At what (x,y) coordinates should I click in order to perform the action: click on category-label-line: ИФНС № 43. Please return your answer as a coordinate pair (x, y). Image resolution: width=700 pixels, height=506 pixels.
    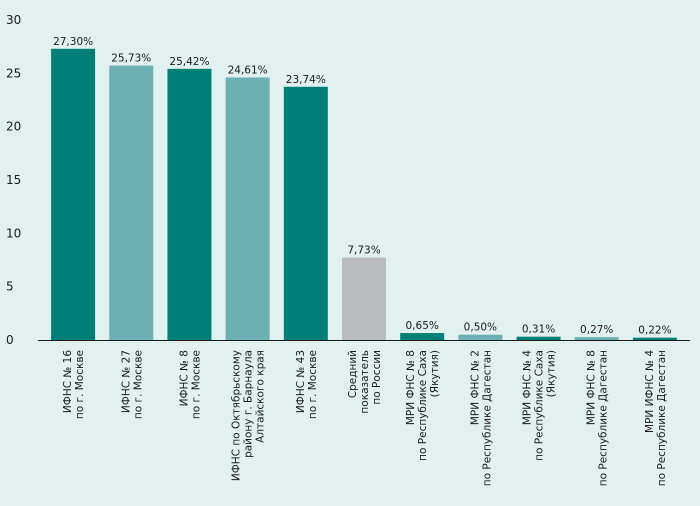
    Looking at the image, I should click on (301, 381).